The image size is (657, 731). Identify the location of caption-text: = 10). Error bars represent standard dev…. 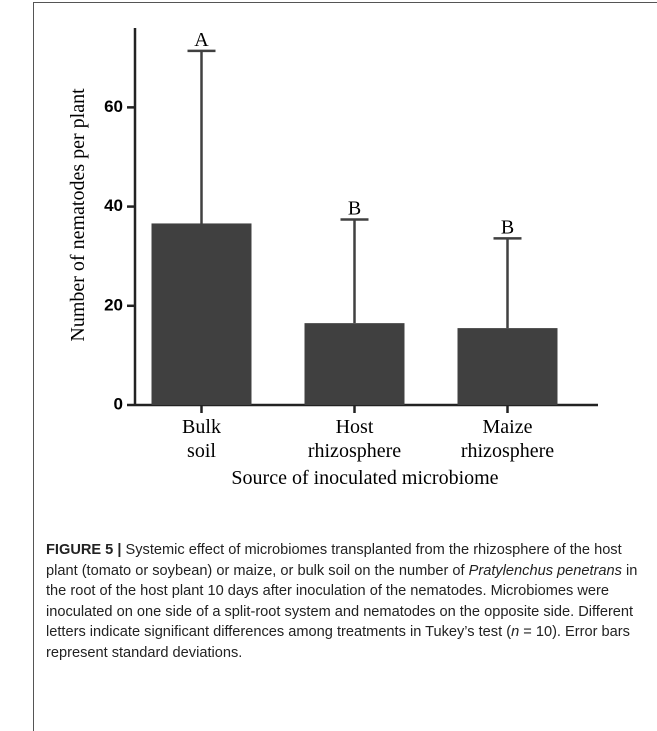
(338, 642).